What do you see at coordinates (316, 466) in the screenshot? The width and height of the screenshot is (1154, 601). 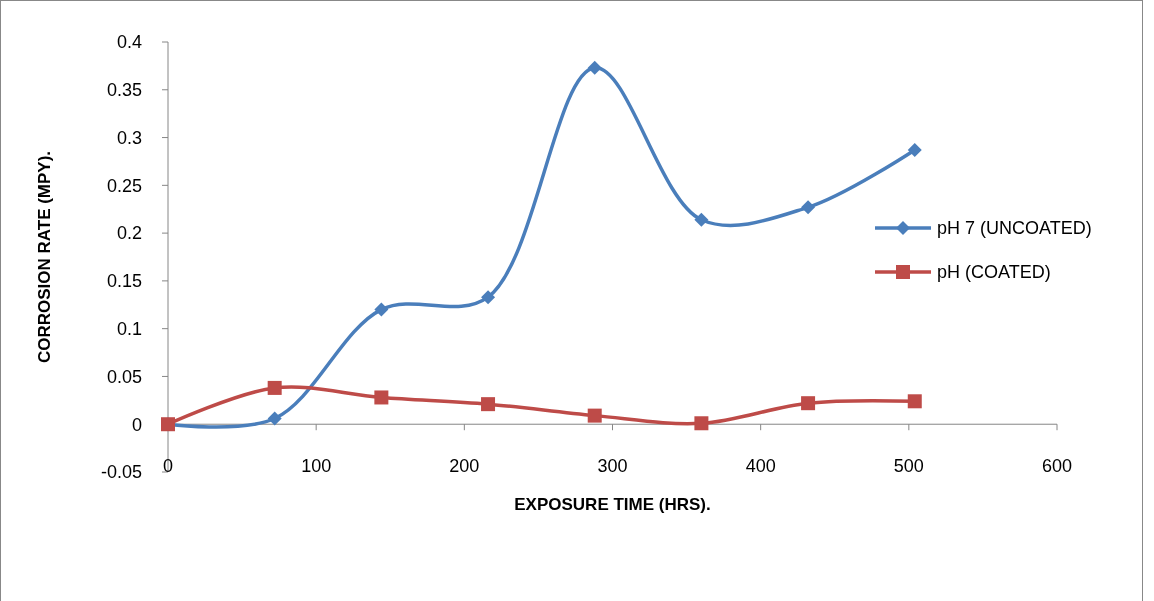 I see `x-tick-label: 100` at bounding box center [316, 466].